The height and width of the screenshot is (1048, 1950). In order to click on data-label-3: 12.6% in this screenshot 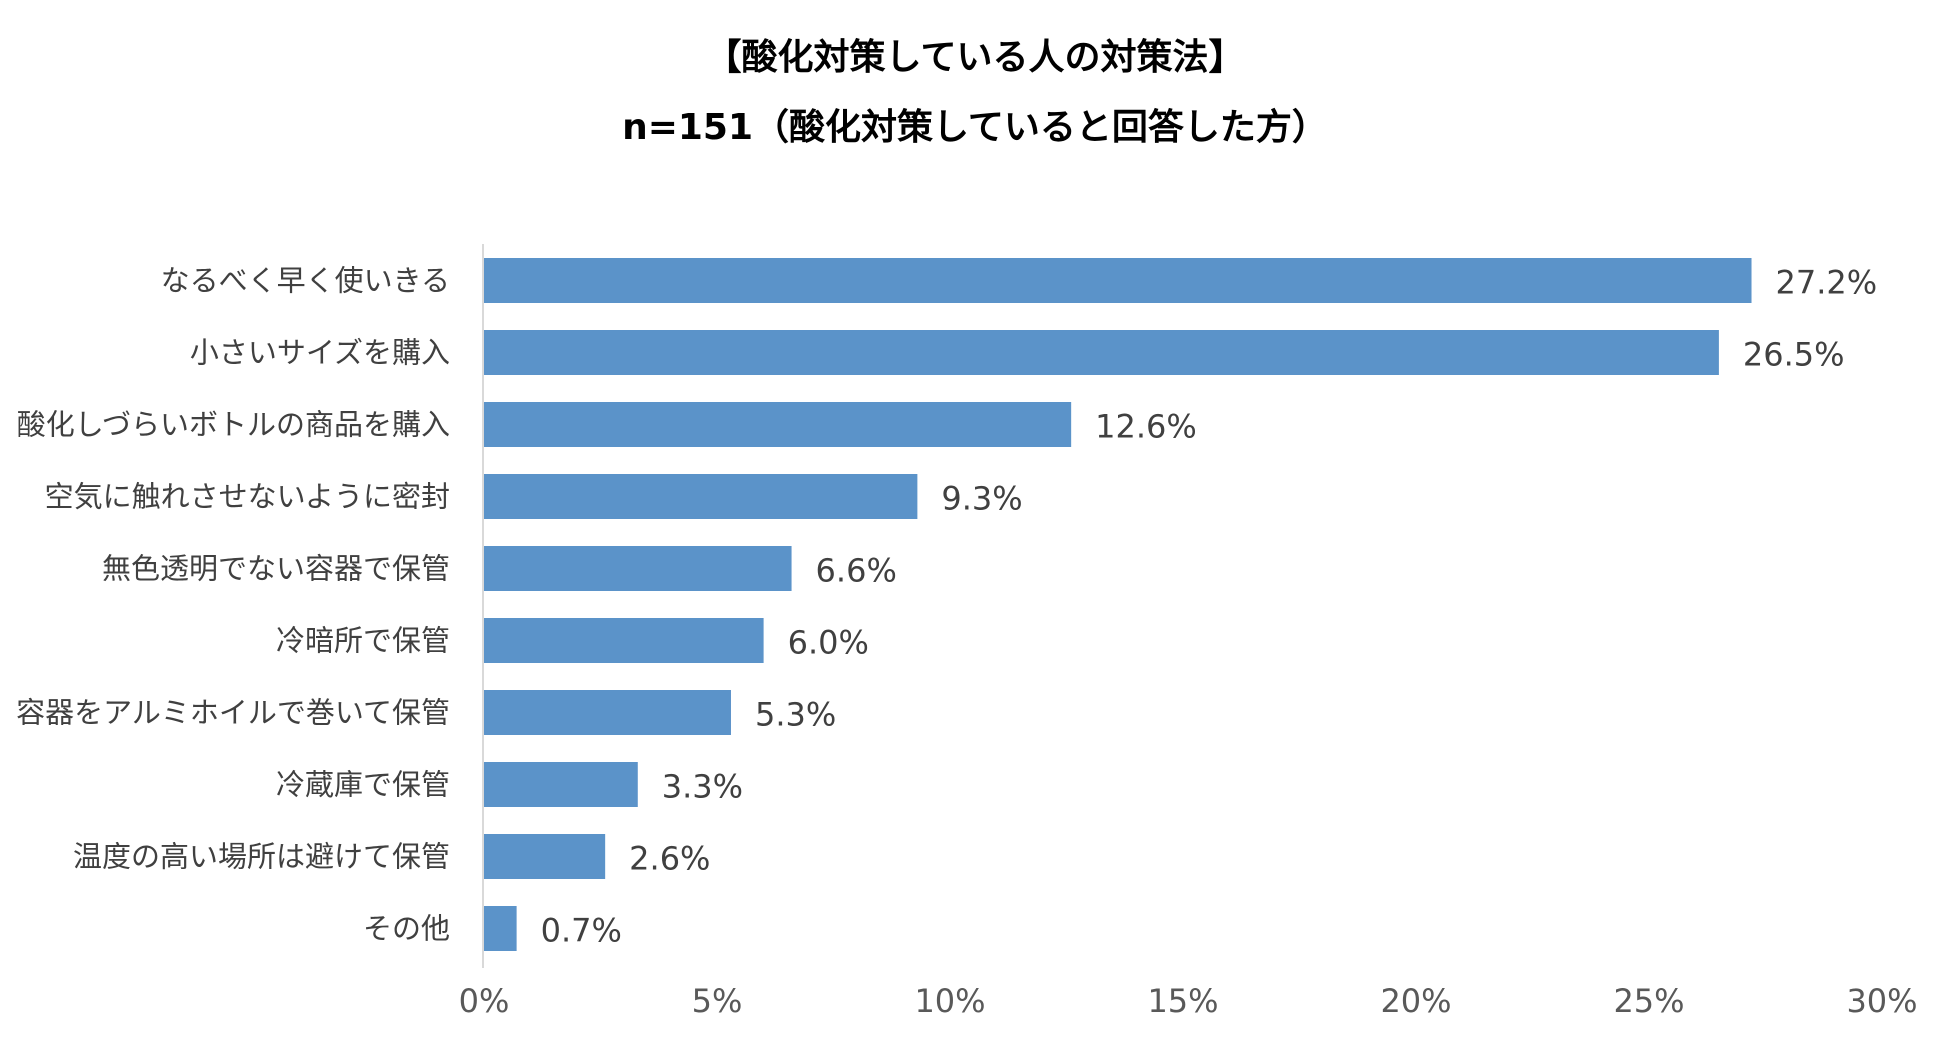, I will do `click(1146, 427)`.